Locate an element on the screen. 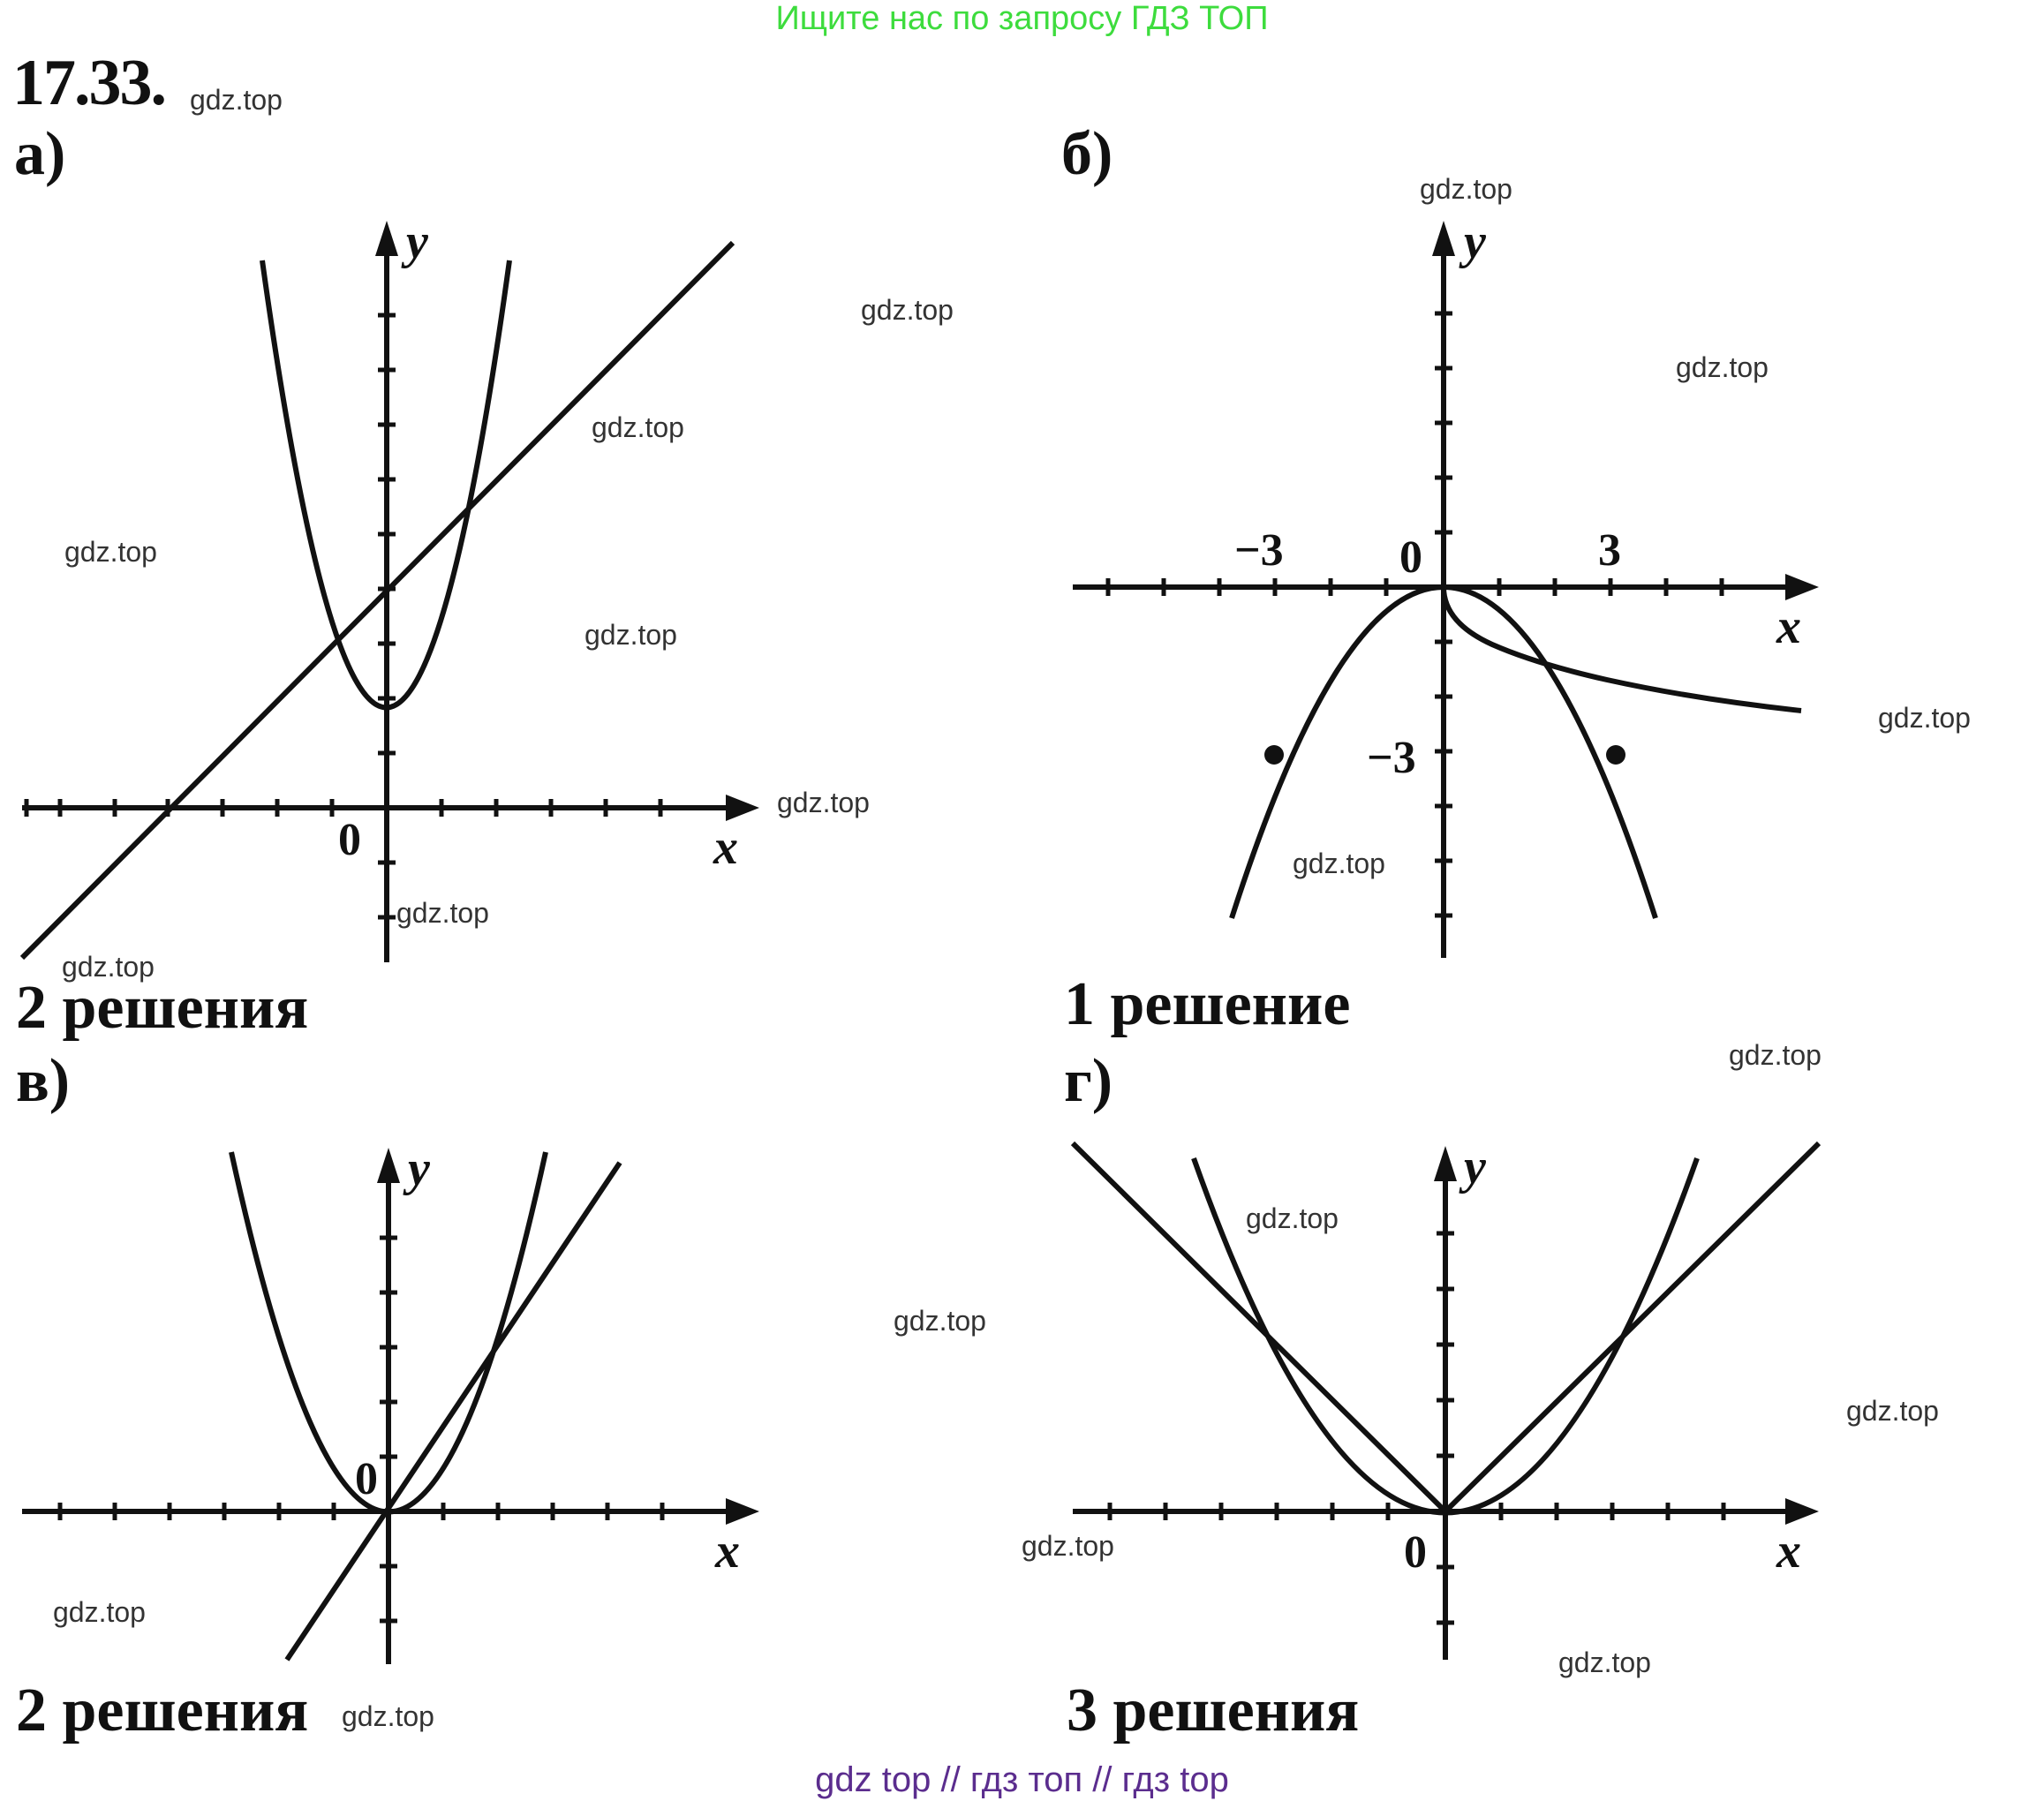 The image size is (2044, 1801). y-arrow-b is located at coordinates (1443, 239).